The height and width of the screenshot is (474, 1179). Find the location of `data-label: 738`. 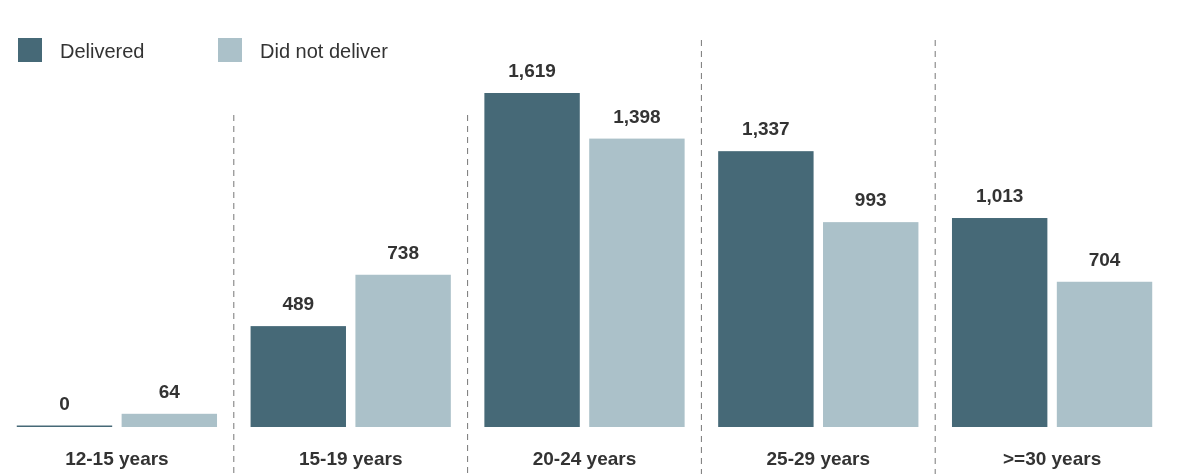

data-label: 738 is located at coordinates (403, 252).